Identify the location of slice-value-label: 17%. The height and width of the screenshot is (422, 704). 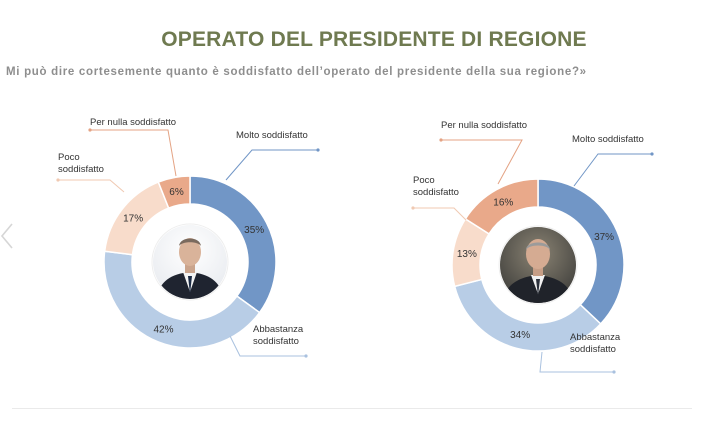
(133, 218).